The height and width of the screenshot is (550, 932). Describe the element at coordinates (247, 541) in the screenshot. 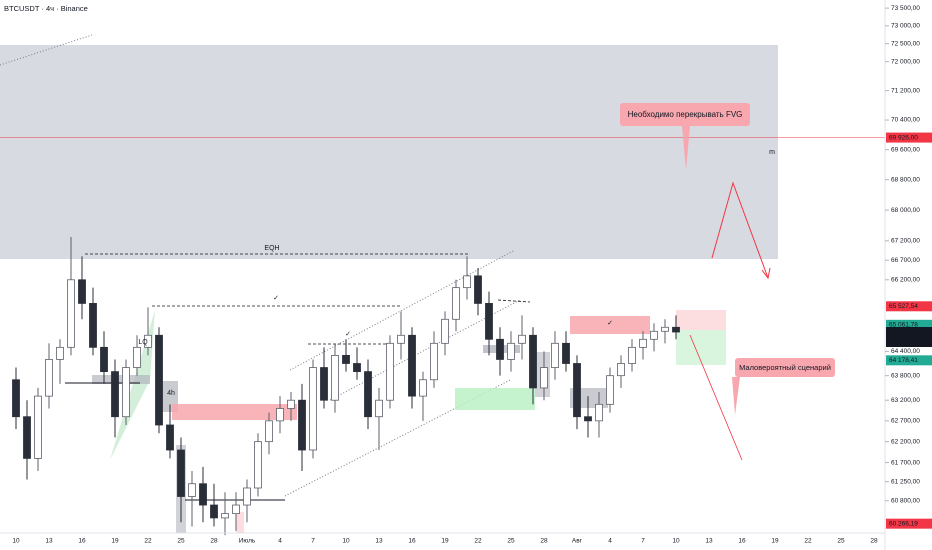

I see `x-tick-label: Июль` at that location.